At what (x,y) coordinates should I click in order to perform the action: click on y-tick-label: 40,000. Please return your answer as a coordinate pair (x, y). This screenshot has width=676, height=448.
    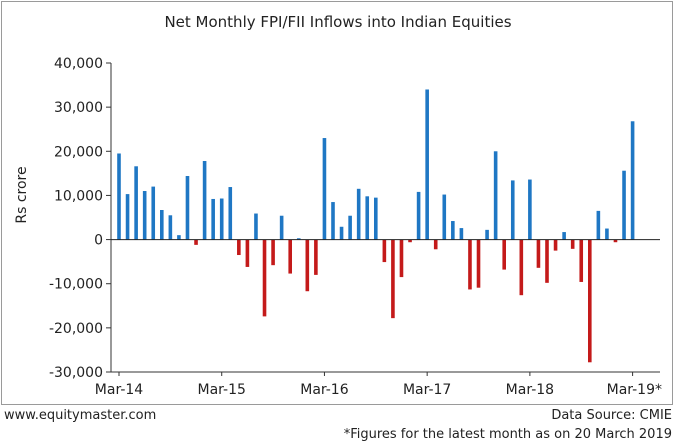
    Looking at the image, I should click on (78, 64).